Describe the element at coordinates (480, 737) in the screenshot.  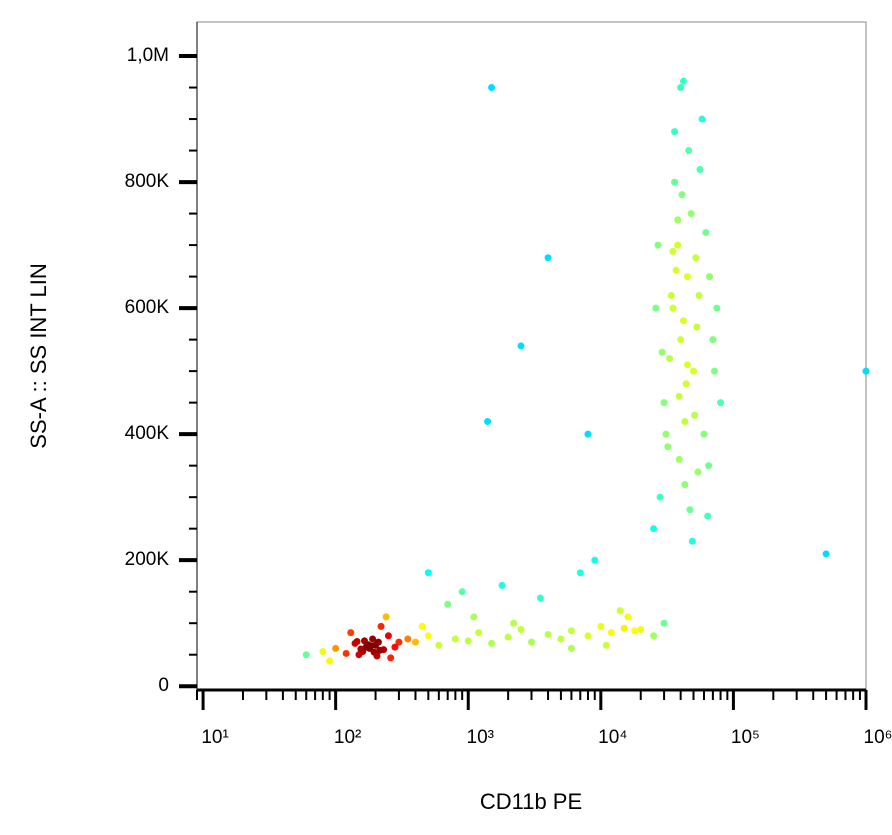
I see `x-tick-label: 10³` at that location.